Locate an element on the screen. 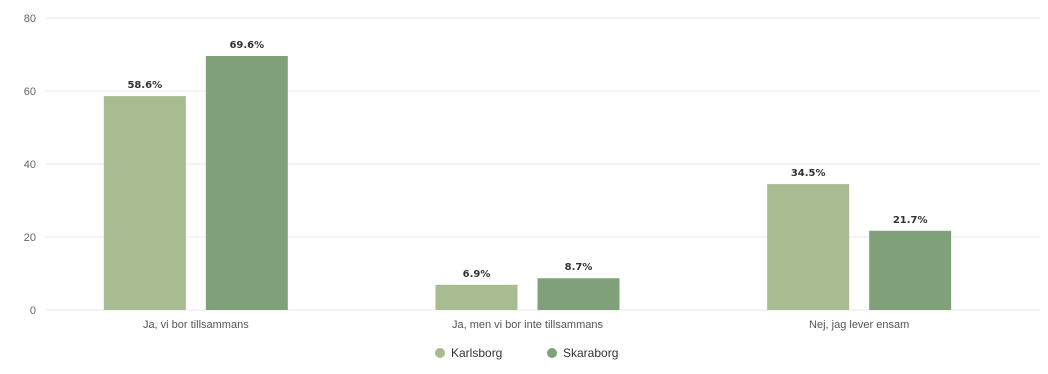 The height and width of the screenshot is (374, 1048). legend-label-karlsborg: Karlsborg is located at coordinates (476, 353).